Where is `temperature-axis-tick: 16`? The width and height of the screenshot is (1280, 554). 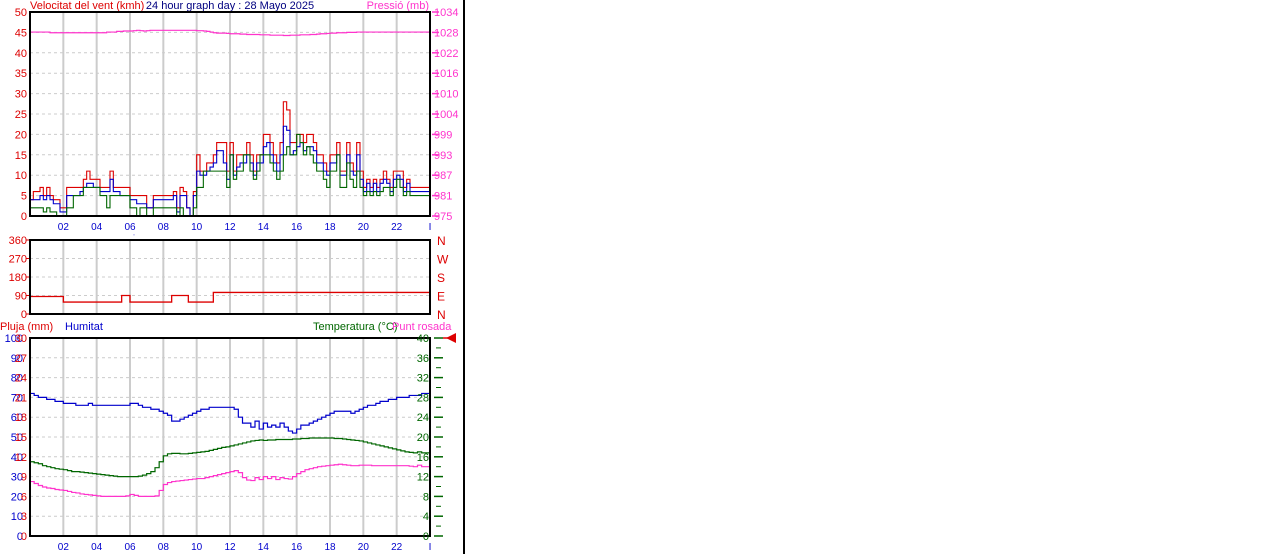 temperature-axis-tick: 16 is located at coordinates (423, 458).